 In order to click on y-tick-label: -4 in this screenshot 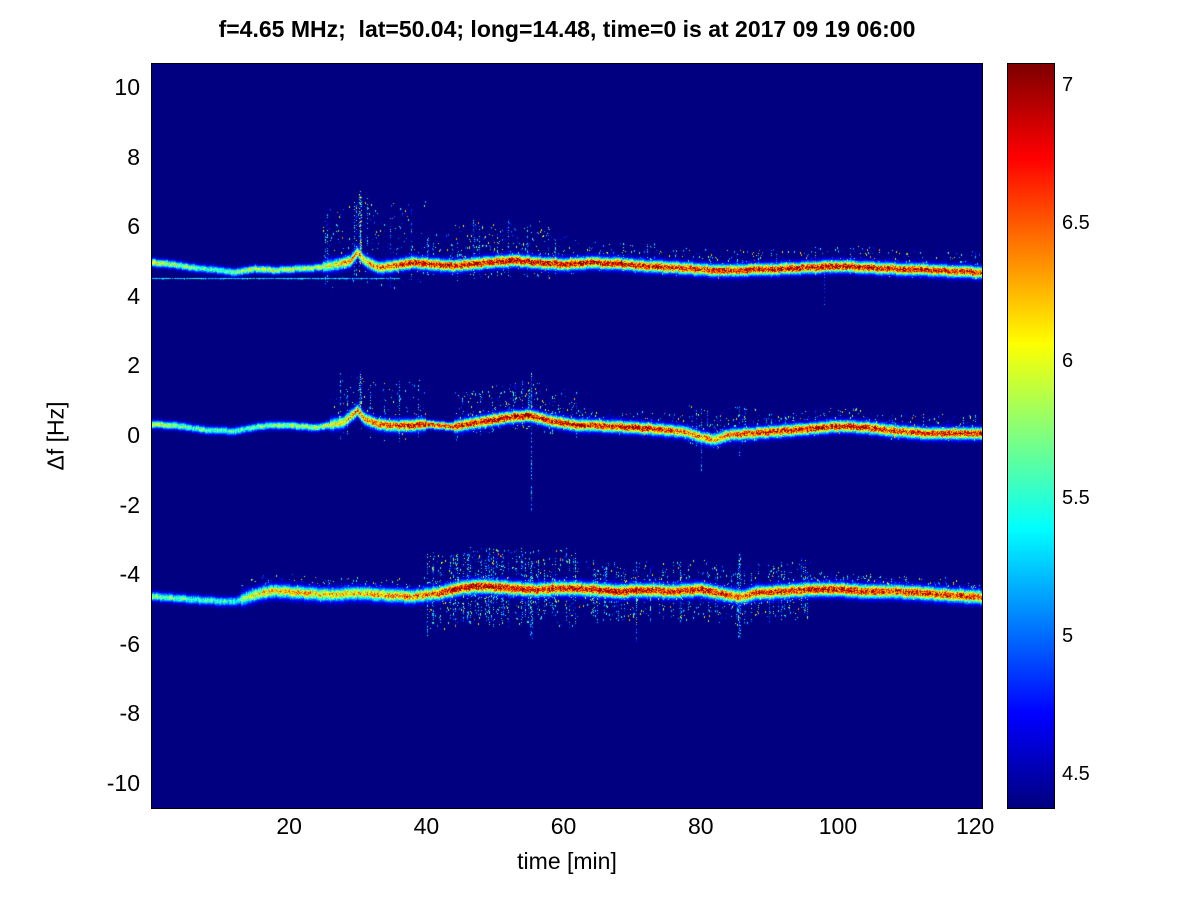, I will do `click(129, 574)`.